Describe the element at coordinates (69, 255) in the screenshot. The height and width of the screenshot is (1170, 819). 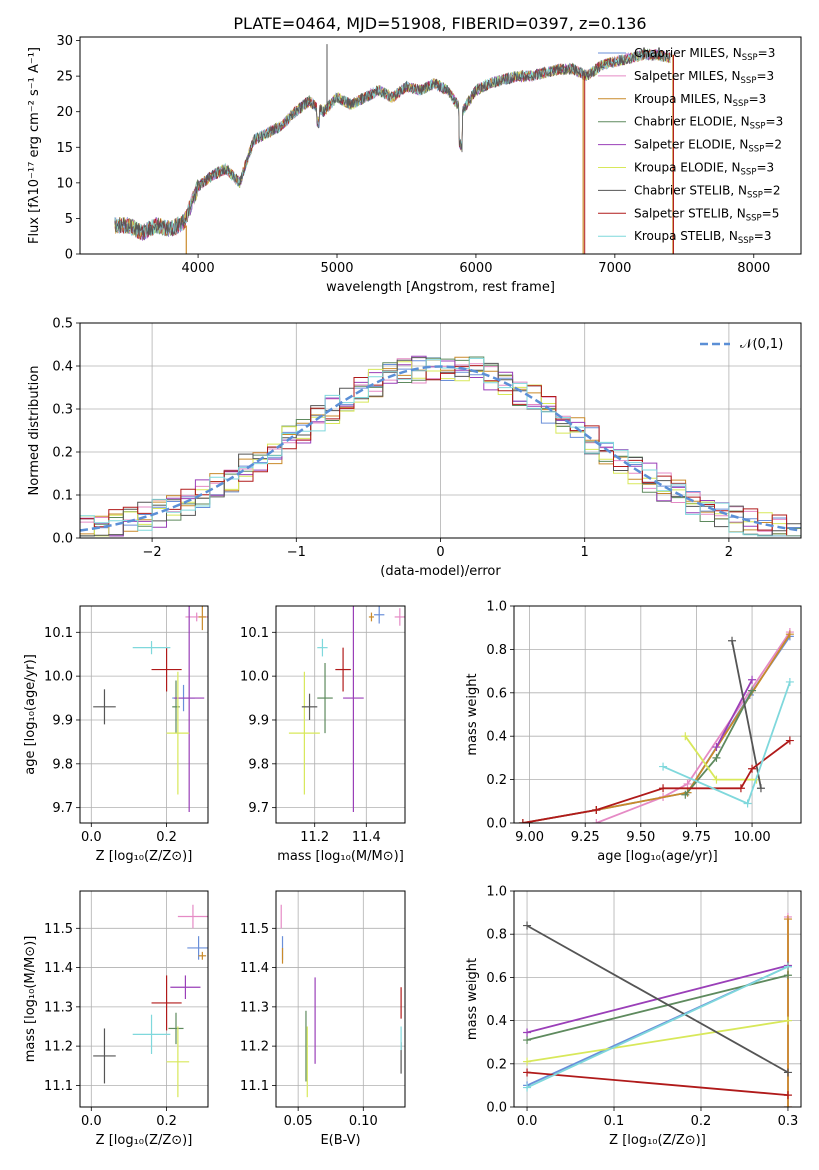
I see `y-tick-label: 0` at that location.